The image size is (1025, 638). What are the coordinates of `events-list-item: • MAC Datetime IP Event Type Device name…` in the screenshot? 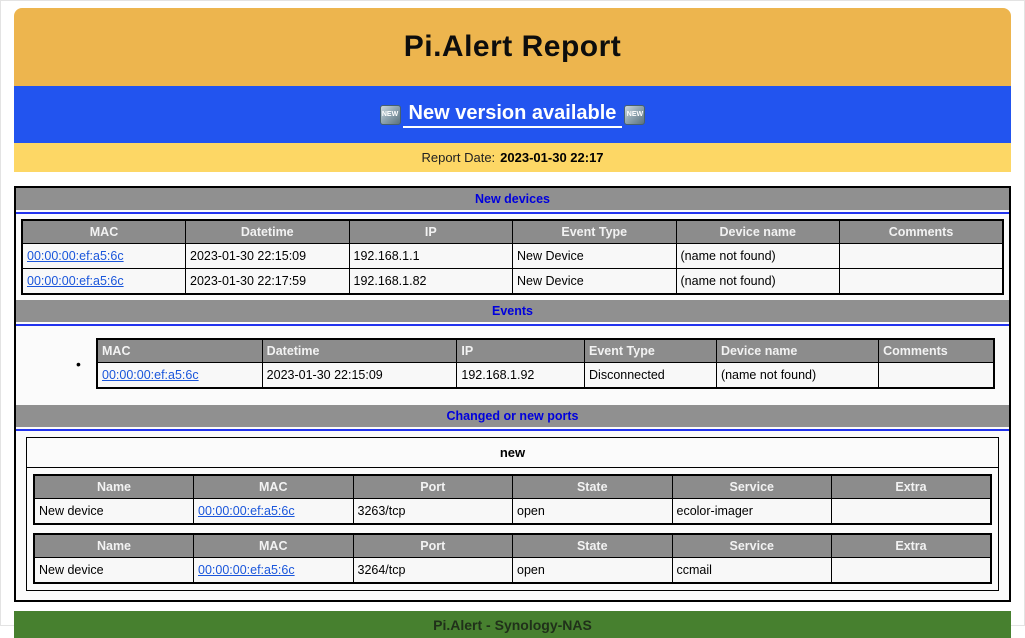 It's located at (535, 363).